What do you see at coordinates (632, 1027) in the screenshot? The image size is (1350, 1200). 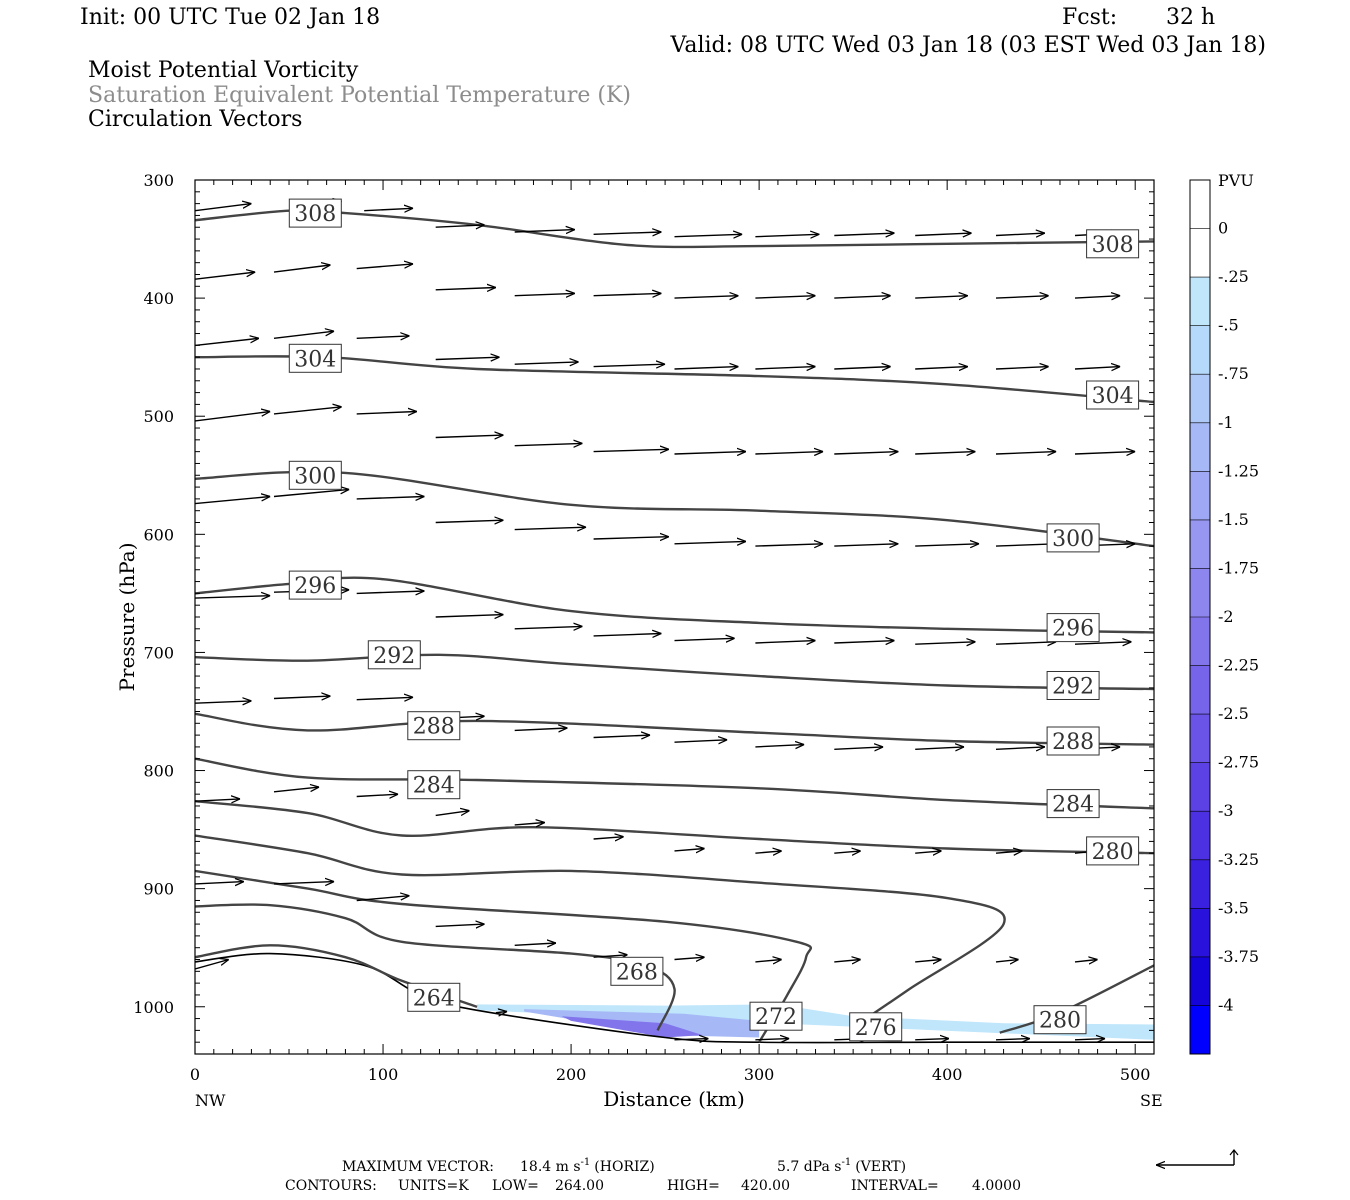 I see `pv-region` at bounding box center [632, 1027].